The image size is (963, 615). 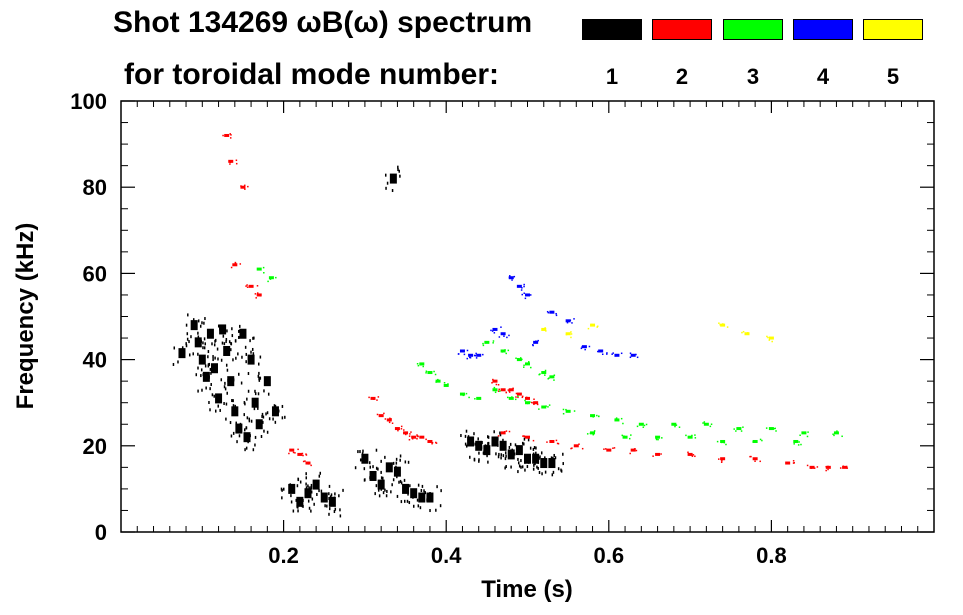 What do you see at coordinates (527, 589) in the screenshot?
I see `x-axis-label: Time (s)` at bounding box center [527, 589].